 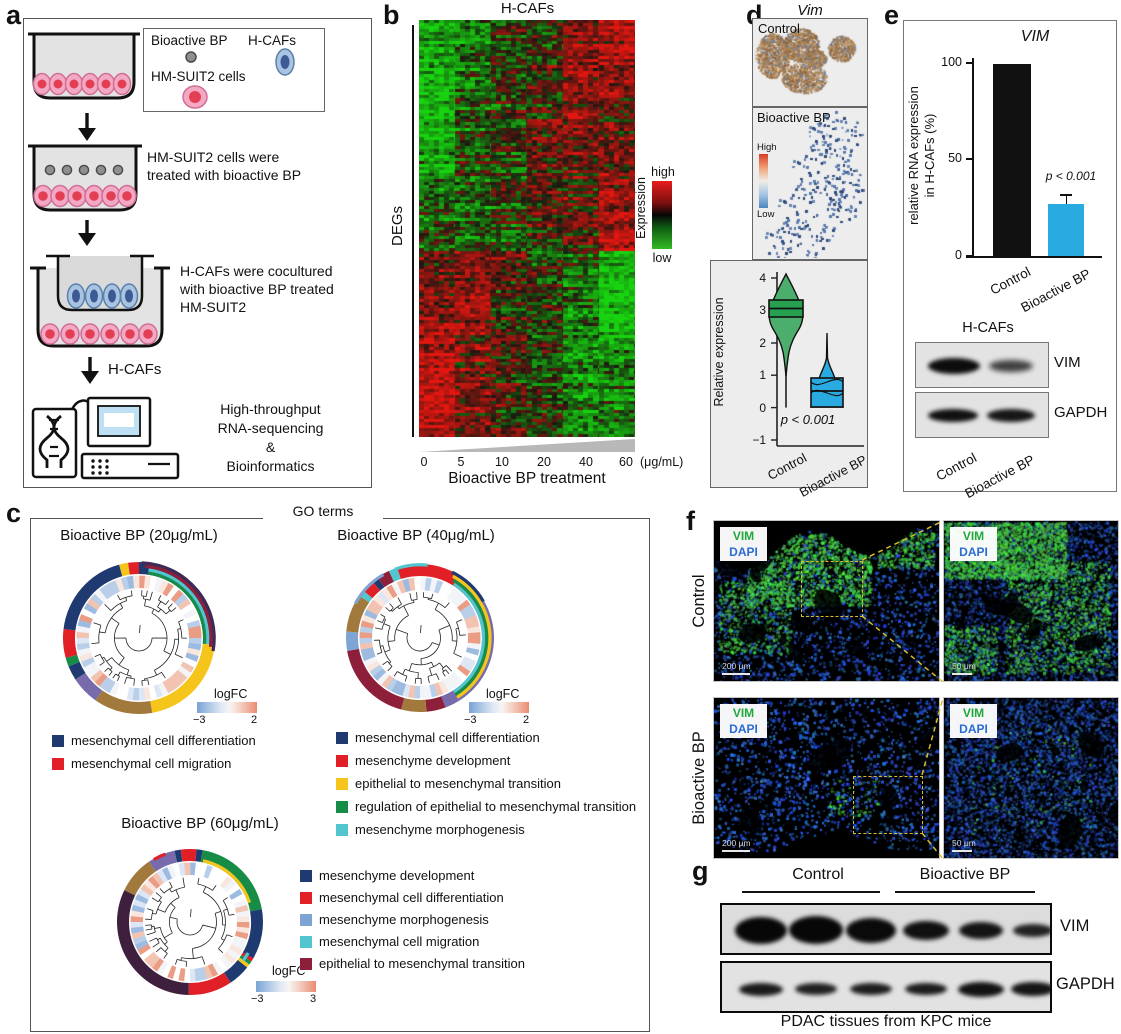 What do you see at coordinates (662, 258) in the screenshot?
I see `colorbar-low-label: low` at bounding box center [662, 258].